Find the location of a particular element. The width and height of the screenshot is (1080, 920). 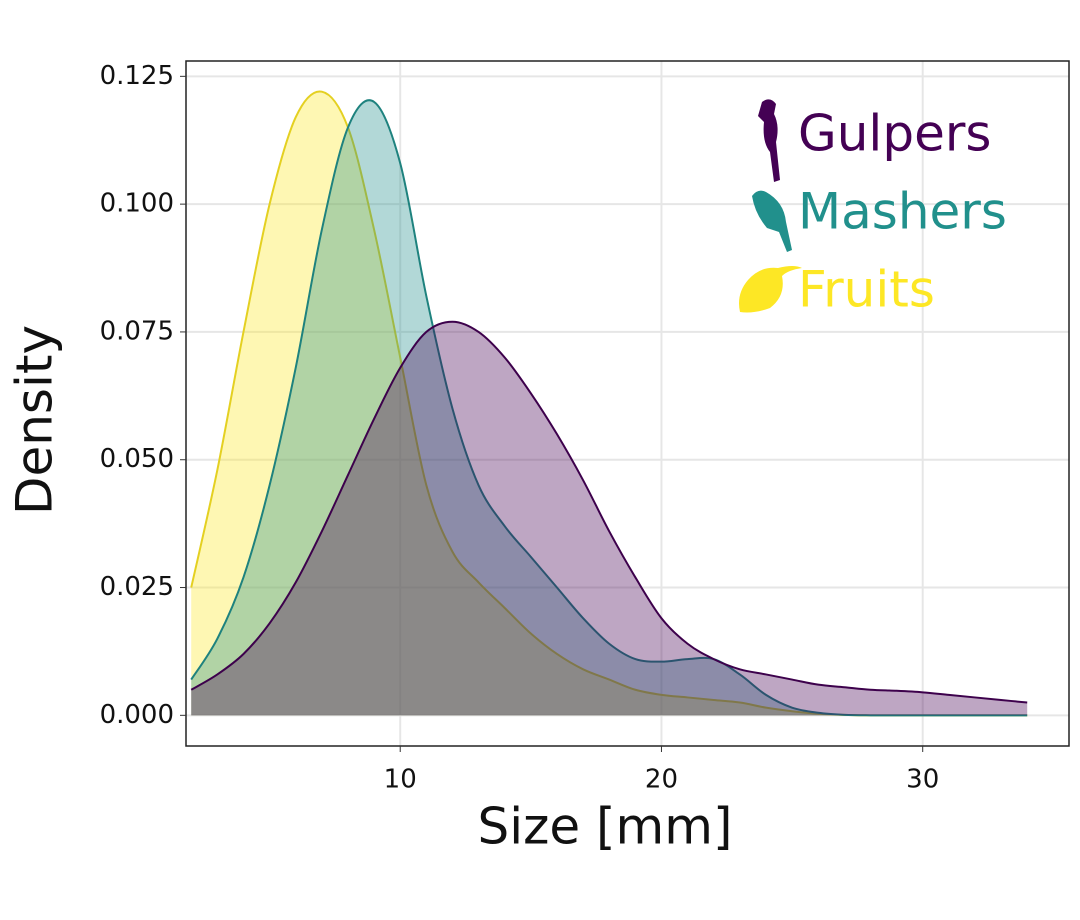

legend: Gulpers Mashers Fruits is located at coordinates (902, 212).